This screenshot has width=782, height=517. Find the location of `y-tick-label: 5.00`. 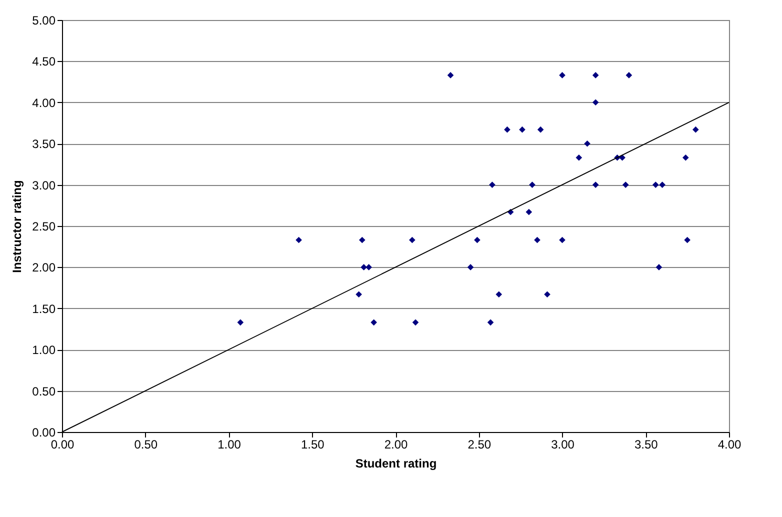

y-tick-label: 5.00 is located at coordinates (44, 21).